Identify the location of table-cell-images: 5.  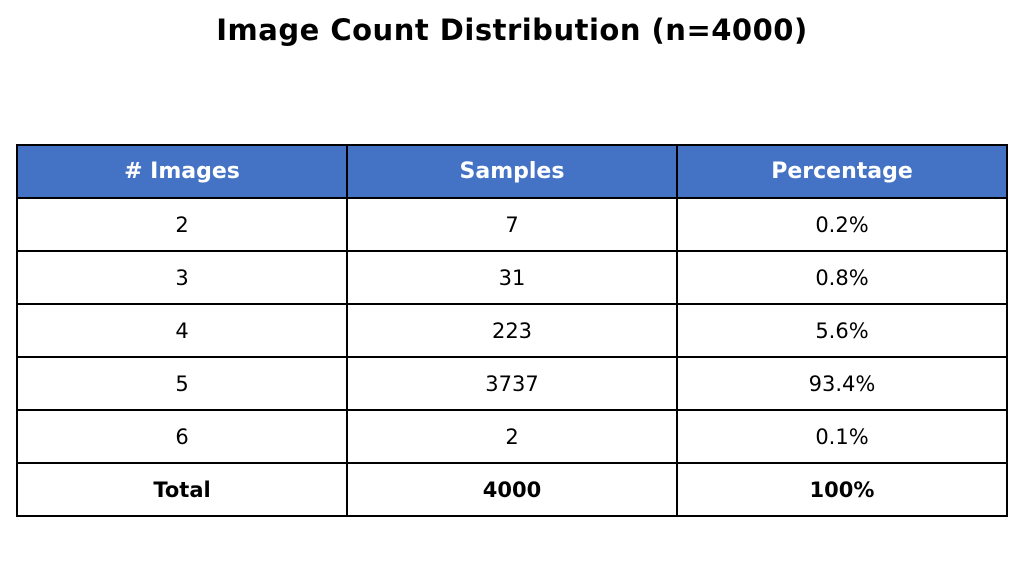
(182, 383).